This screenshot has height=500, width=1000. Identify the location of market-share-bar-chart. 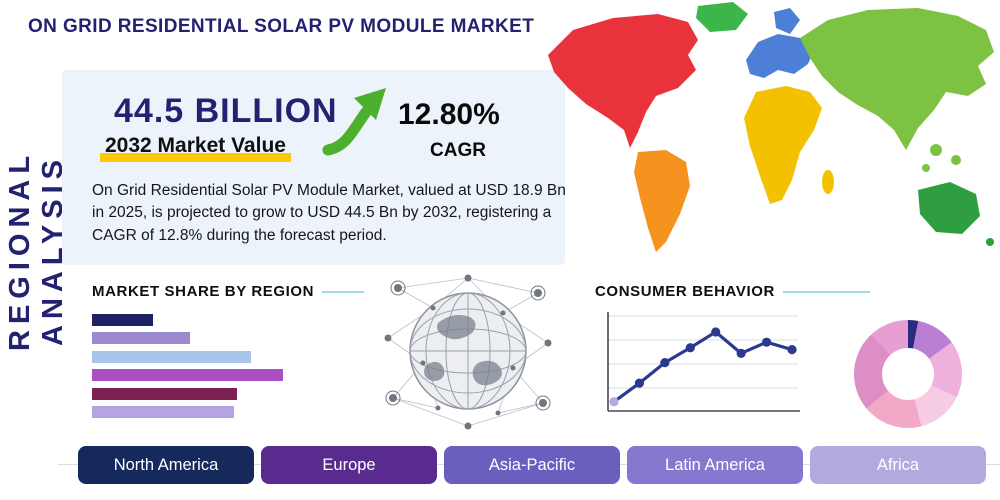
(214, 366).